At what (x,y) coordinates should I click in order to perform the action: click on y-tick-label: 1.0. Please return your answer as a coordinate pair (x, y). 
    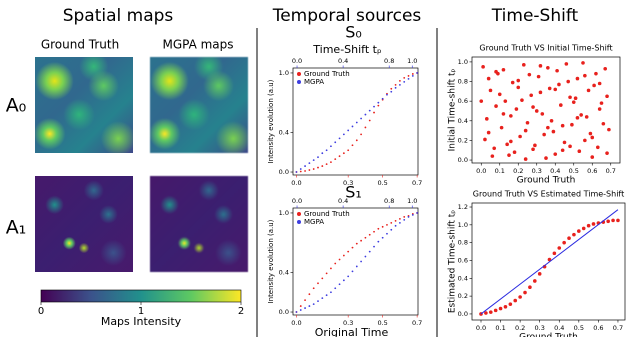
    Looking at the image, I should click on (463, 62).